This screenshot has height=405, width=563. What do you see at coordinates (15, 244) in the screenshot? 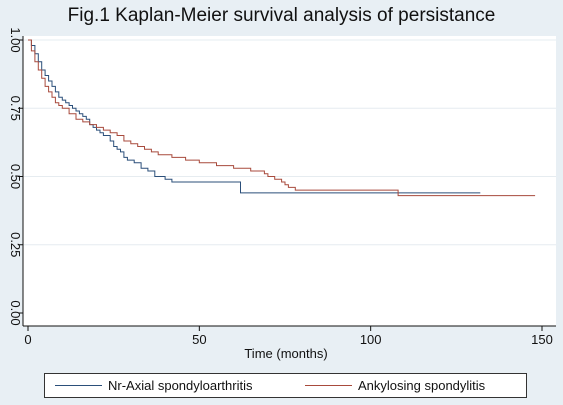
I see `y-tick-label: 0.25` at bounding box center [15, 244].